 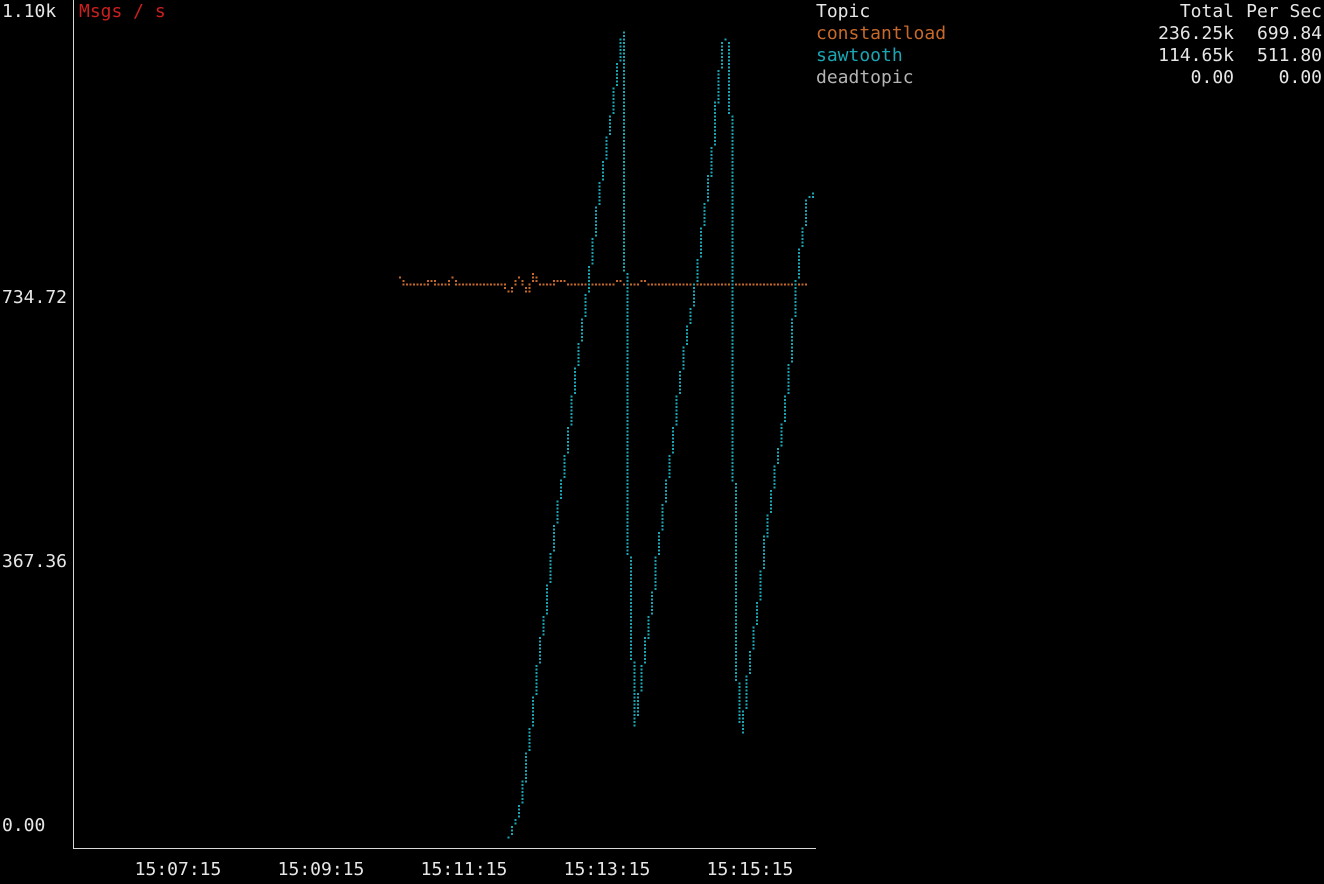 What do you see at coordinates (29, 11) in the screenshot?
I see `y-tick-label: 1.10k` at bounding box center [29, 11].